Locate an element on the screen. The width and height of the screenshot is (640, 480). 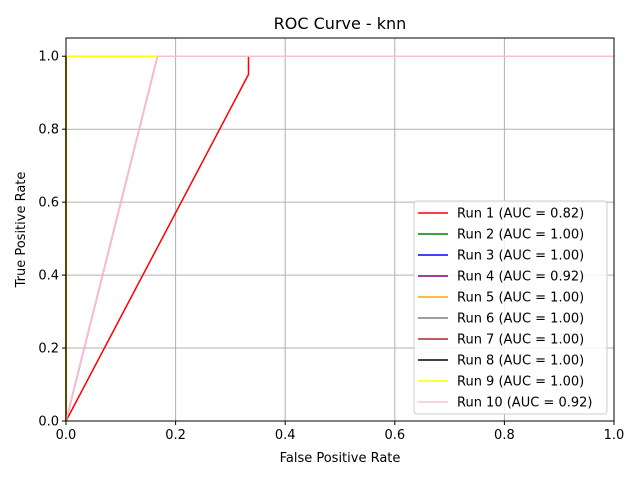
y-tick-label: 0.0 is located at coordinates (48, 422).